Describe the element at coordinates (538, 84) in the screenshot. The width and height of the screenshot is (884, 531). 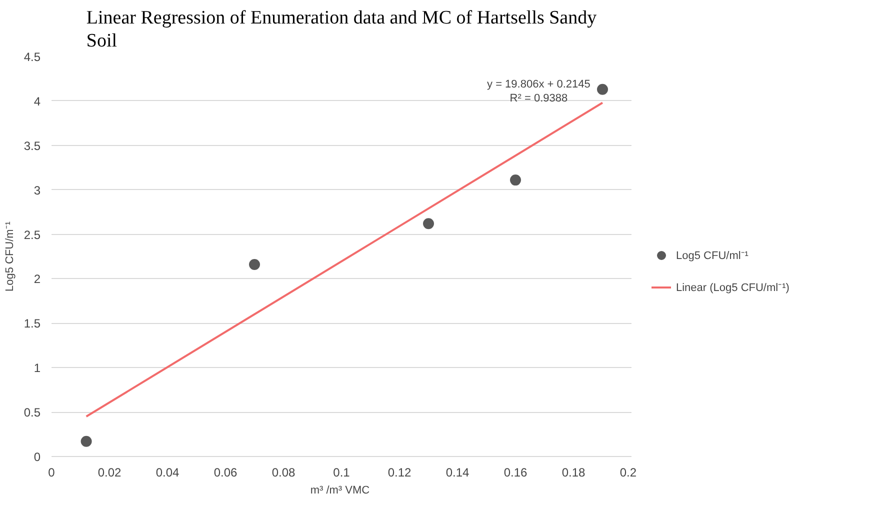
I see `annotation: y = 19.806x + 0.2145` at that location.